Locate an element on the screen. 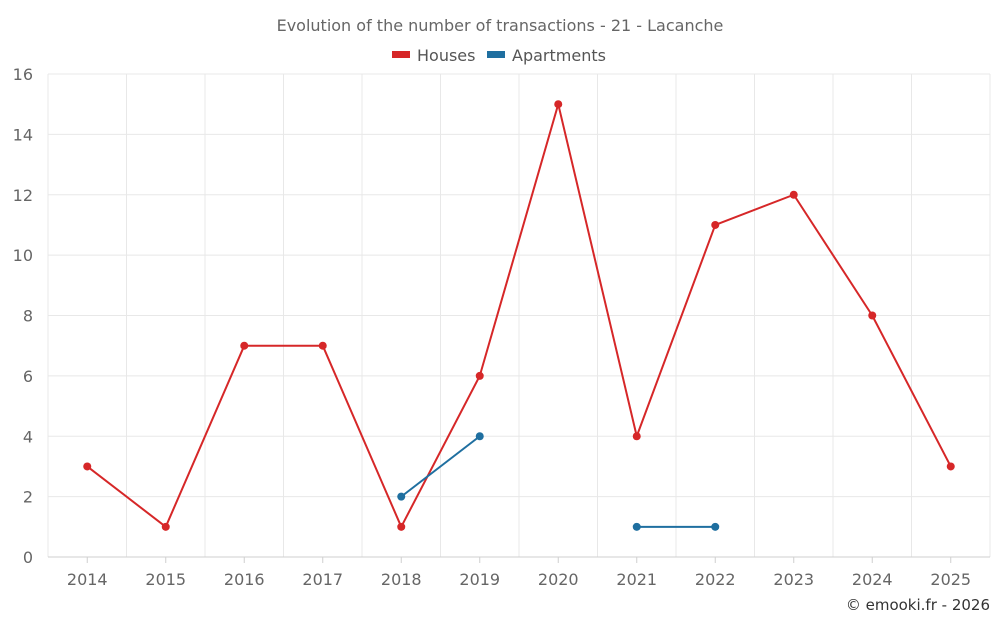 Image resolution: width=1000 pixels, height=625 pixels. legend: Houses Apartments is located at coordinates (499, 55).